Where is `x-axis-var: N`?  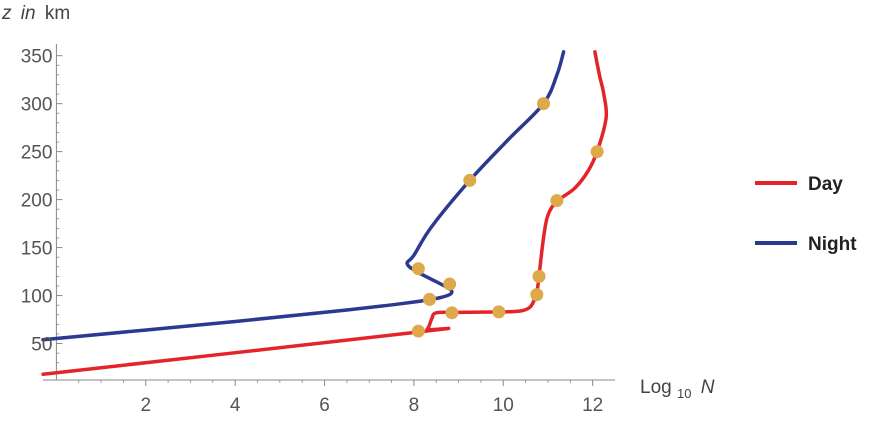
x-axis-var: N is located at coordinates (708, 387).